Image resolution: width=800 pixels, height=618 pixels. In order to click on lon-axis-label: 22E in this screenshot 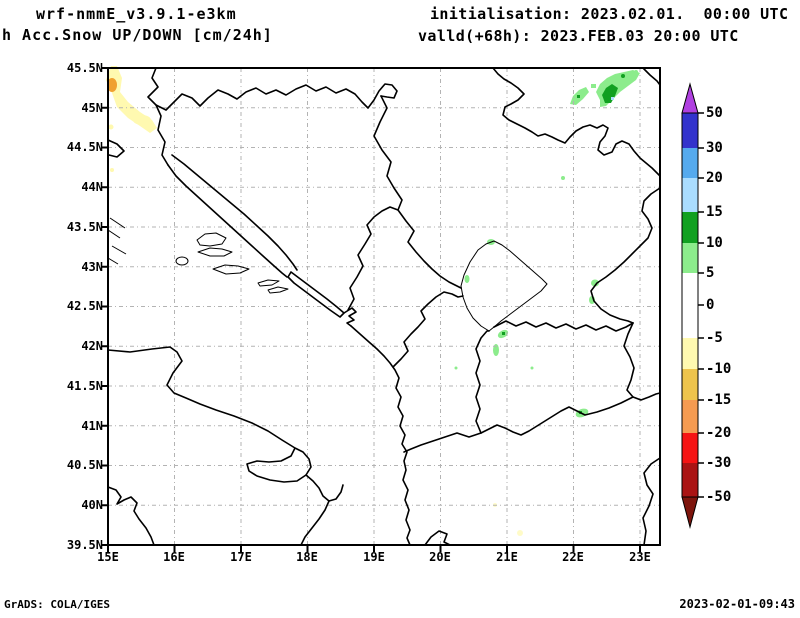, I will do `click(573, 557)`.